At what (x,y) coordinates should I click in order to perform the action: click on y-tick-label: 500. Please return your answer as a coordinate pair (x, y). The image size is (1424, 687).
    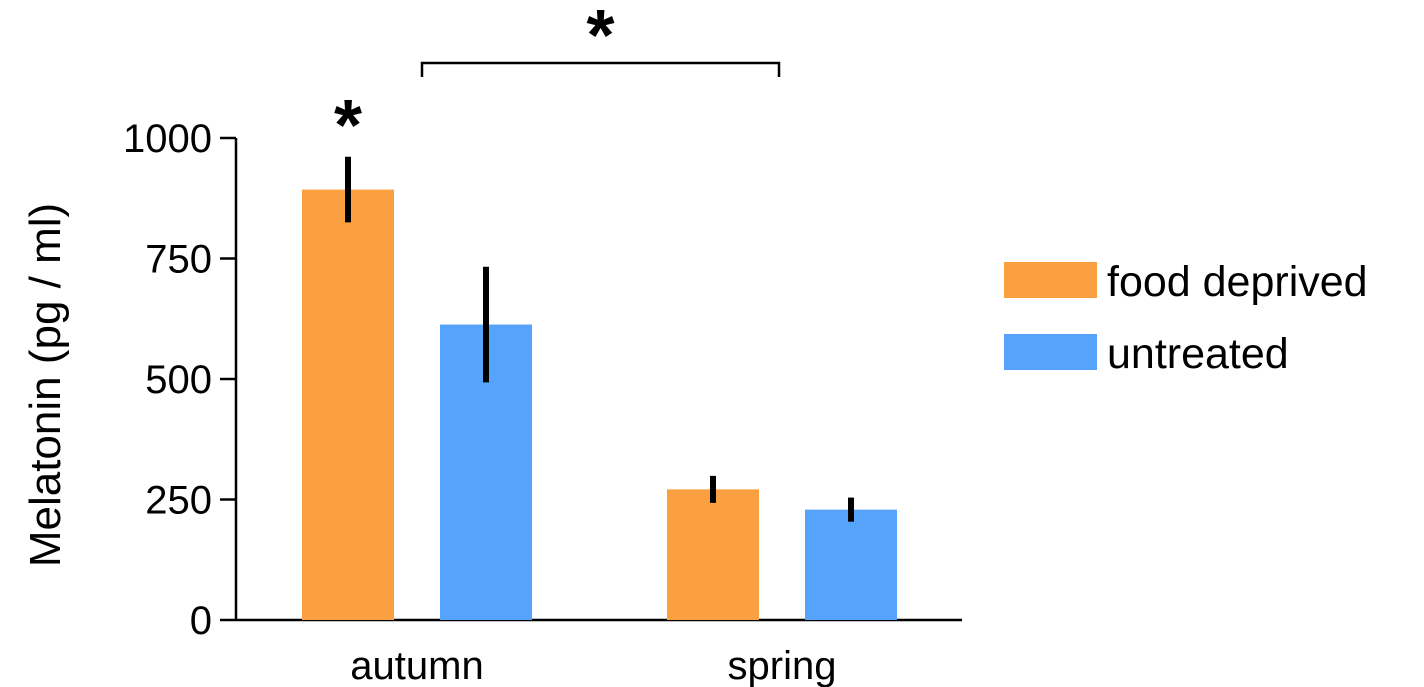
    Looking at the image, I should click on (178, 380).